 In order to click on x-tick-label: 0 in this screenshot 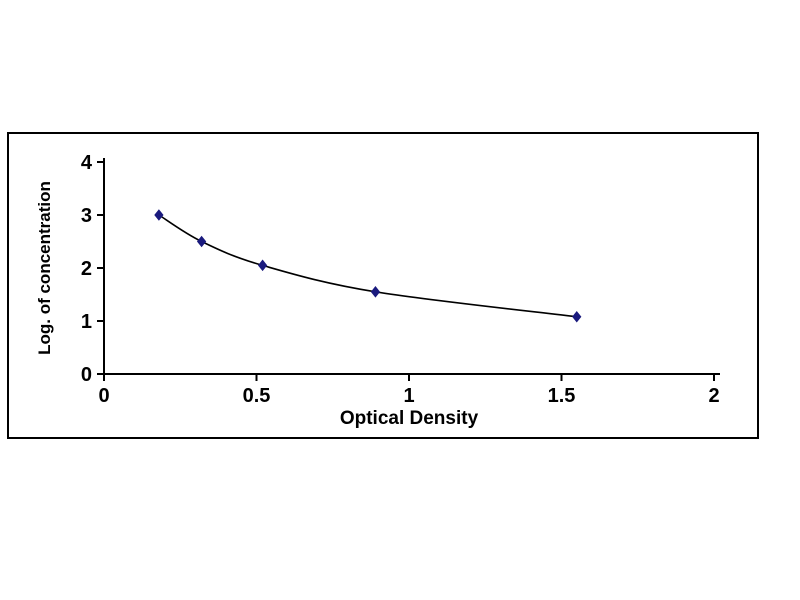, I will do `click(103, 396)`.